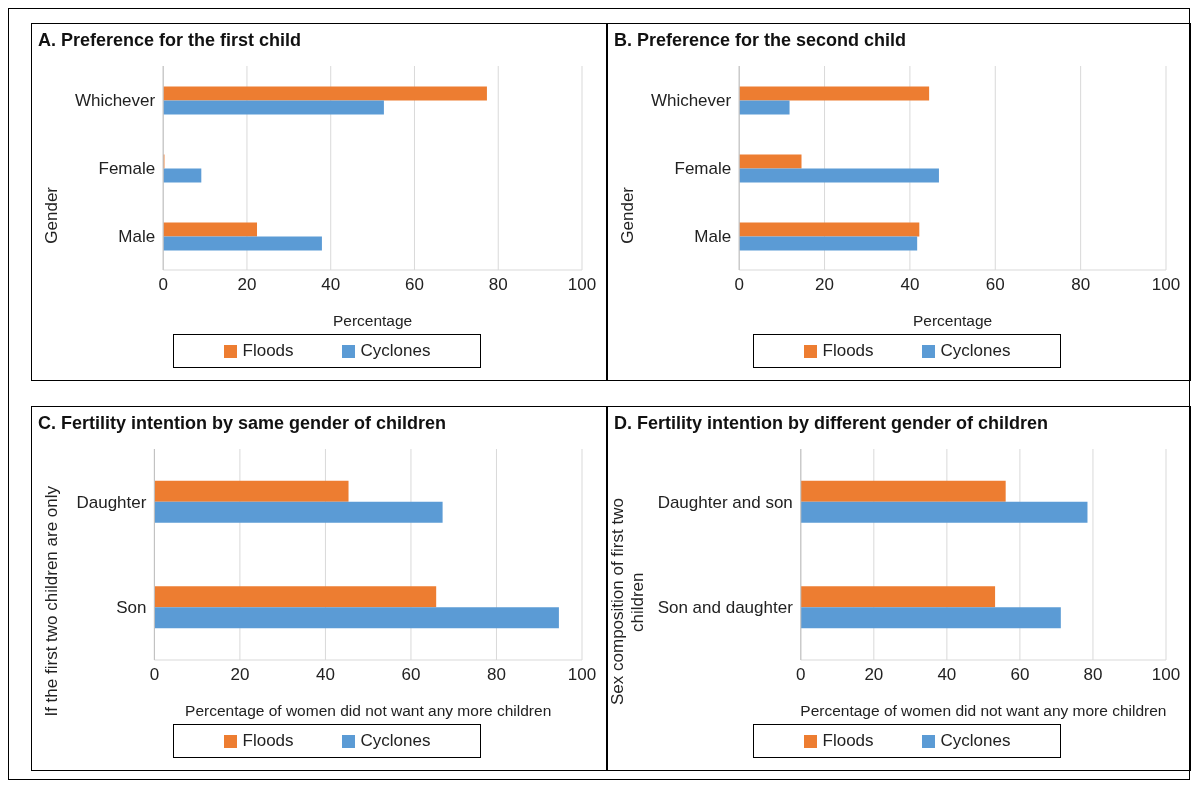  I want to click on chart-title: C. Fertility intention by same gender of children, so click(242, 423).